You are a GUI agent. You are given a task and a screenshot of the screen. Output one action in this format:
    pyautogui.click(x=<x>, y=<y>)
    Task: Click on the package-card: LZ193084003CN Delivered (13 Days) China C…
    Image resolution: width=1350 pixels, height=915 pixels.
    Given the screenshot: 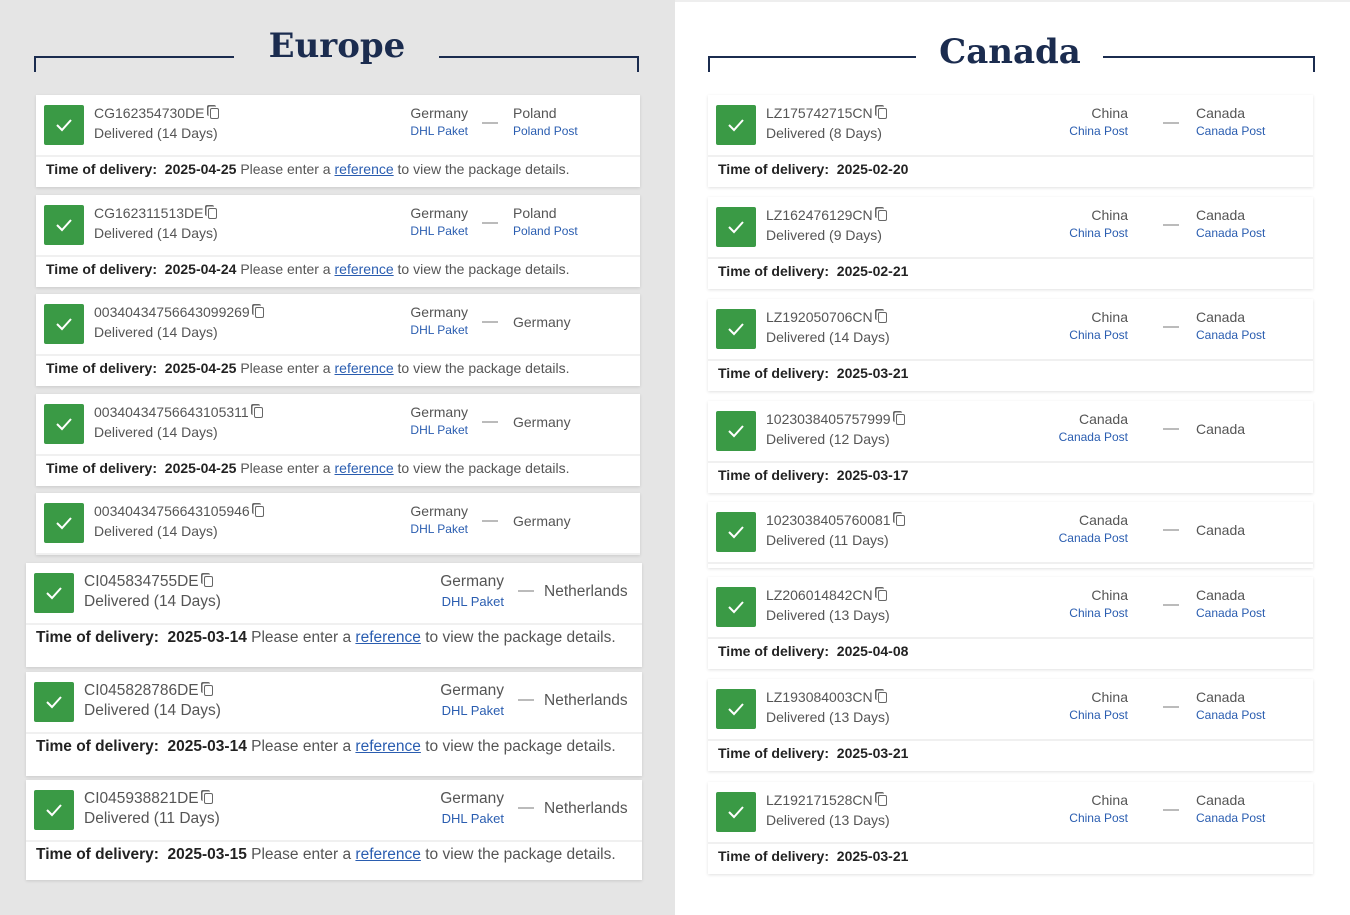 What is the action you would take?
    pyautogui.click(x=1010, y=725)
    